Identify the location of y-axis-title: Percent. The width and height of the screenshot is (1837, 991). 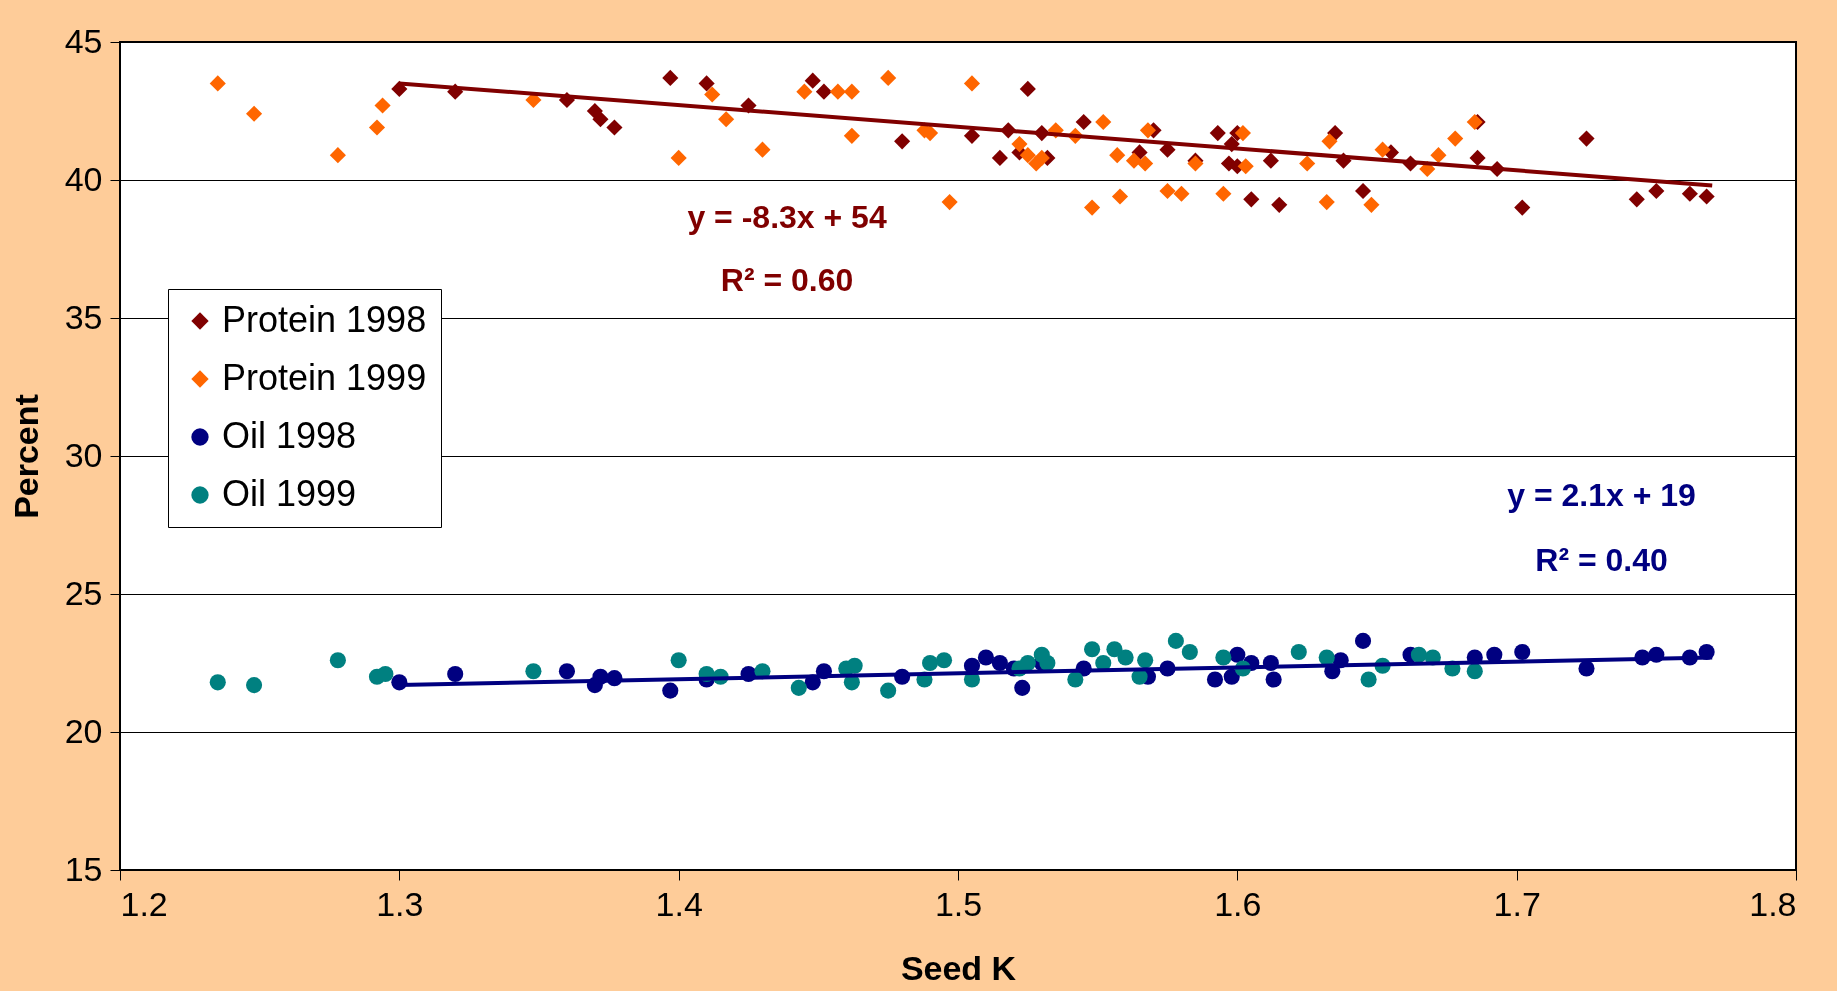
(25, 456).